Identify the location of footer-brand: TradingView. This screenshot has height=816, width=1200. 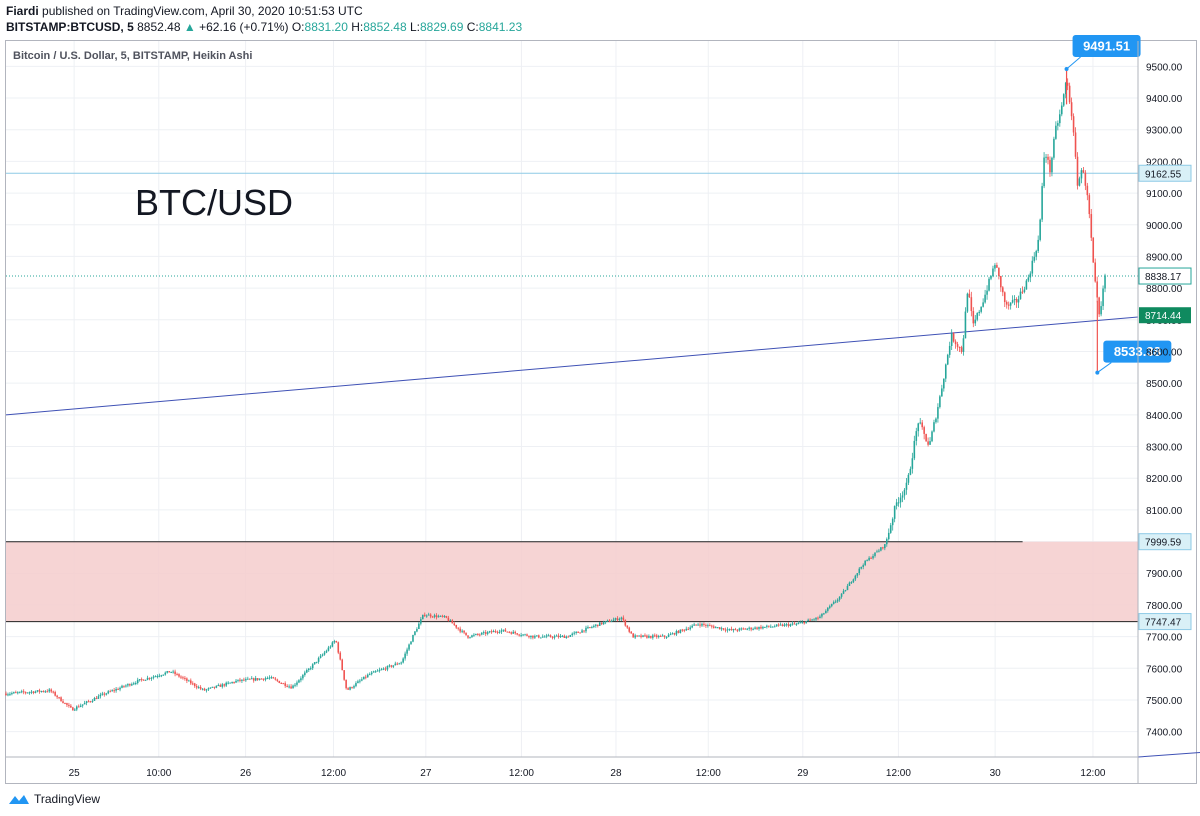
(54, 799).